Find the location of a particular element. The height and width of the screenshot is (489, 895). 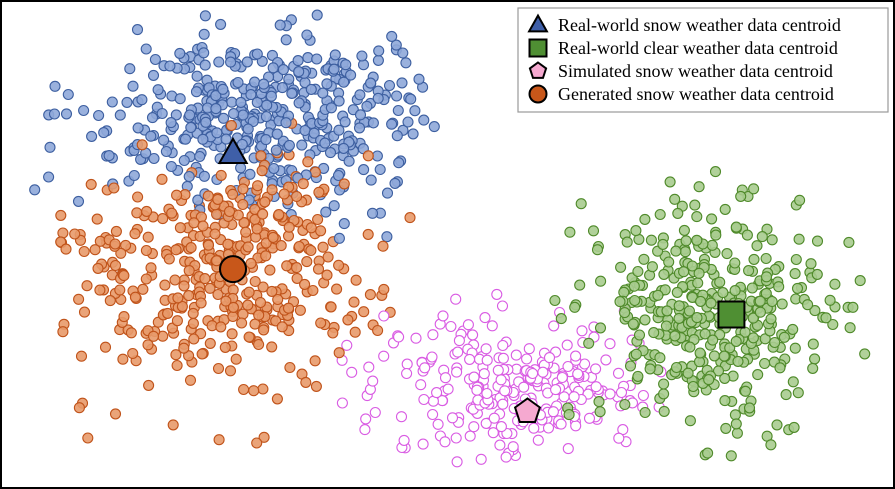

pink-centroid-marker is located at coordinates (527, 410).